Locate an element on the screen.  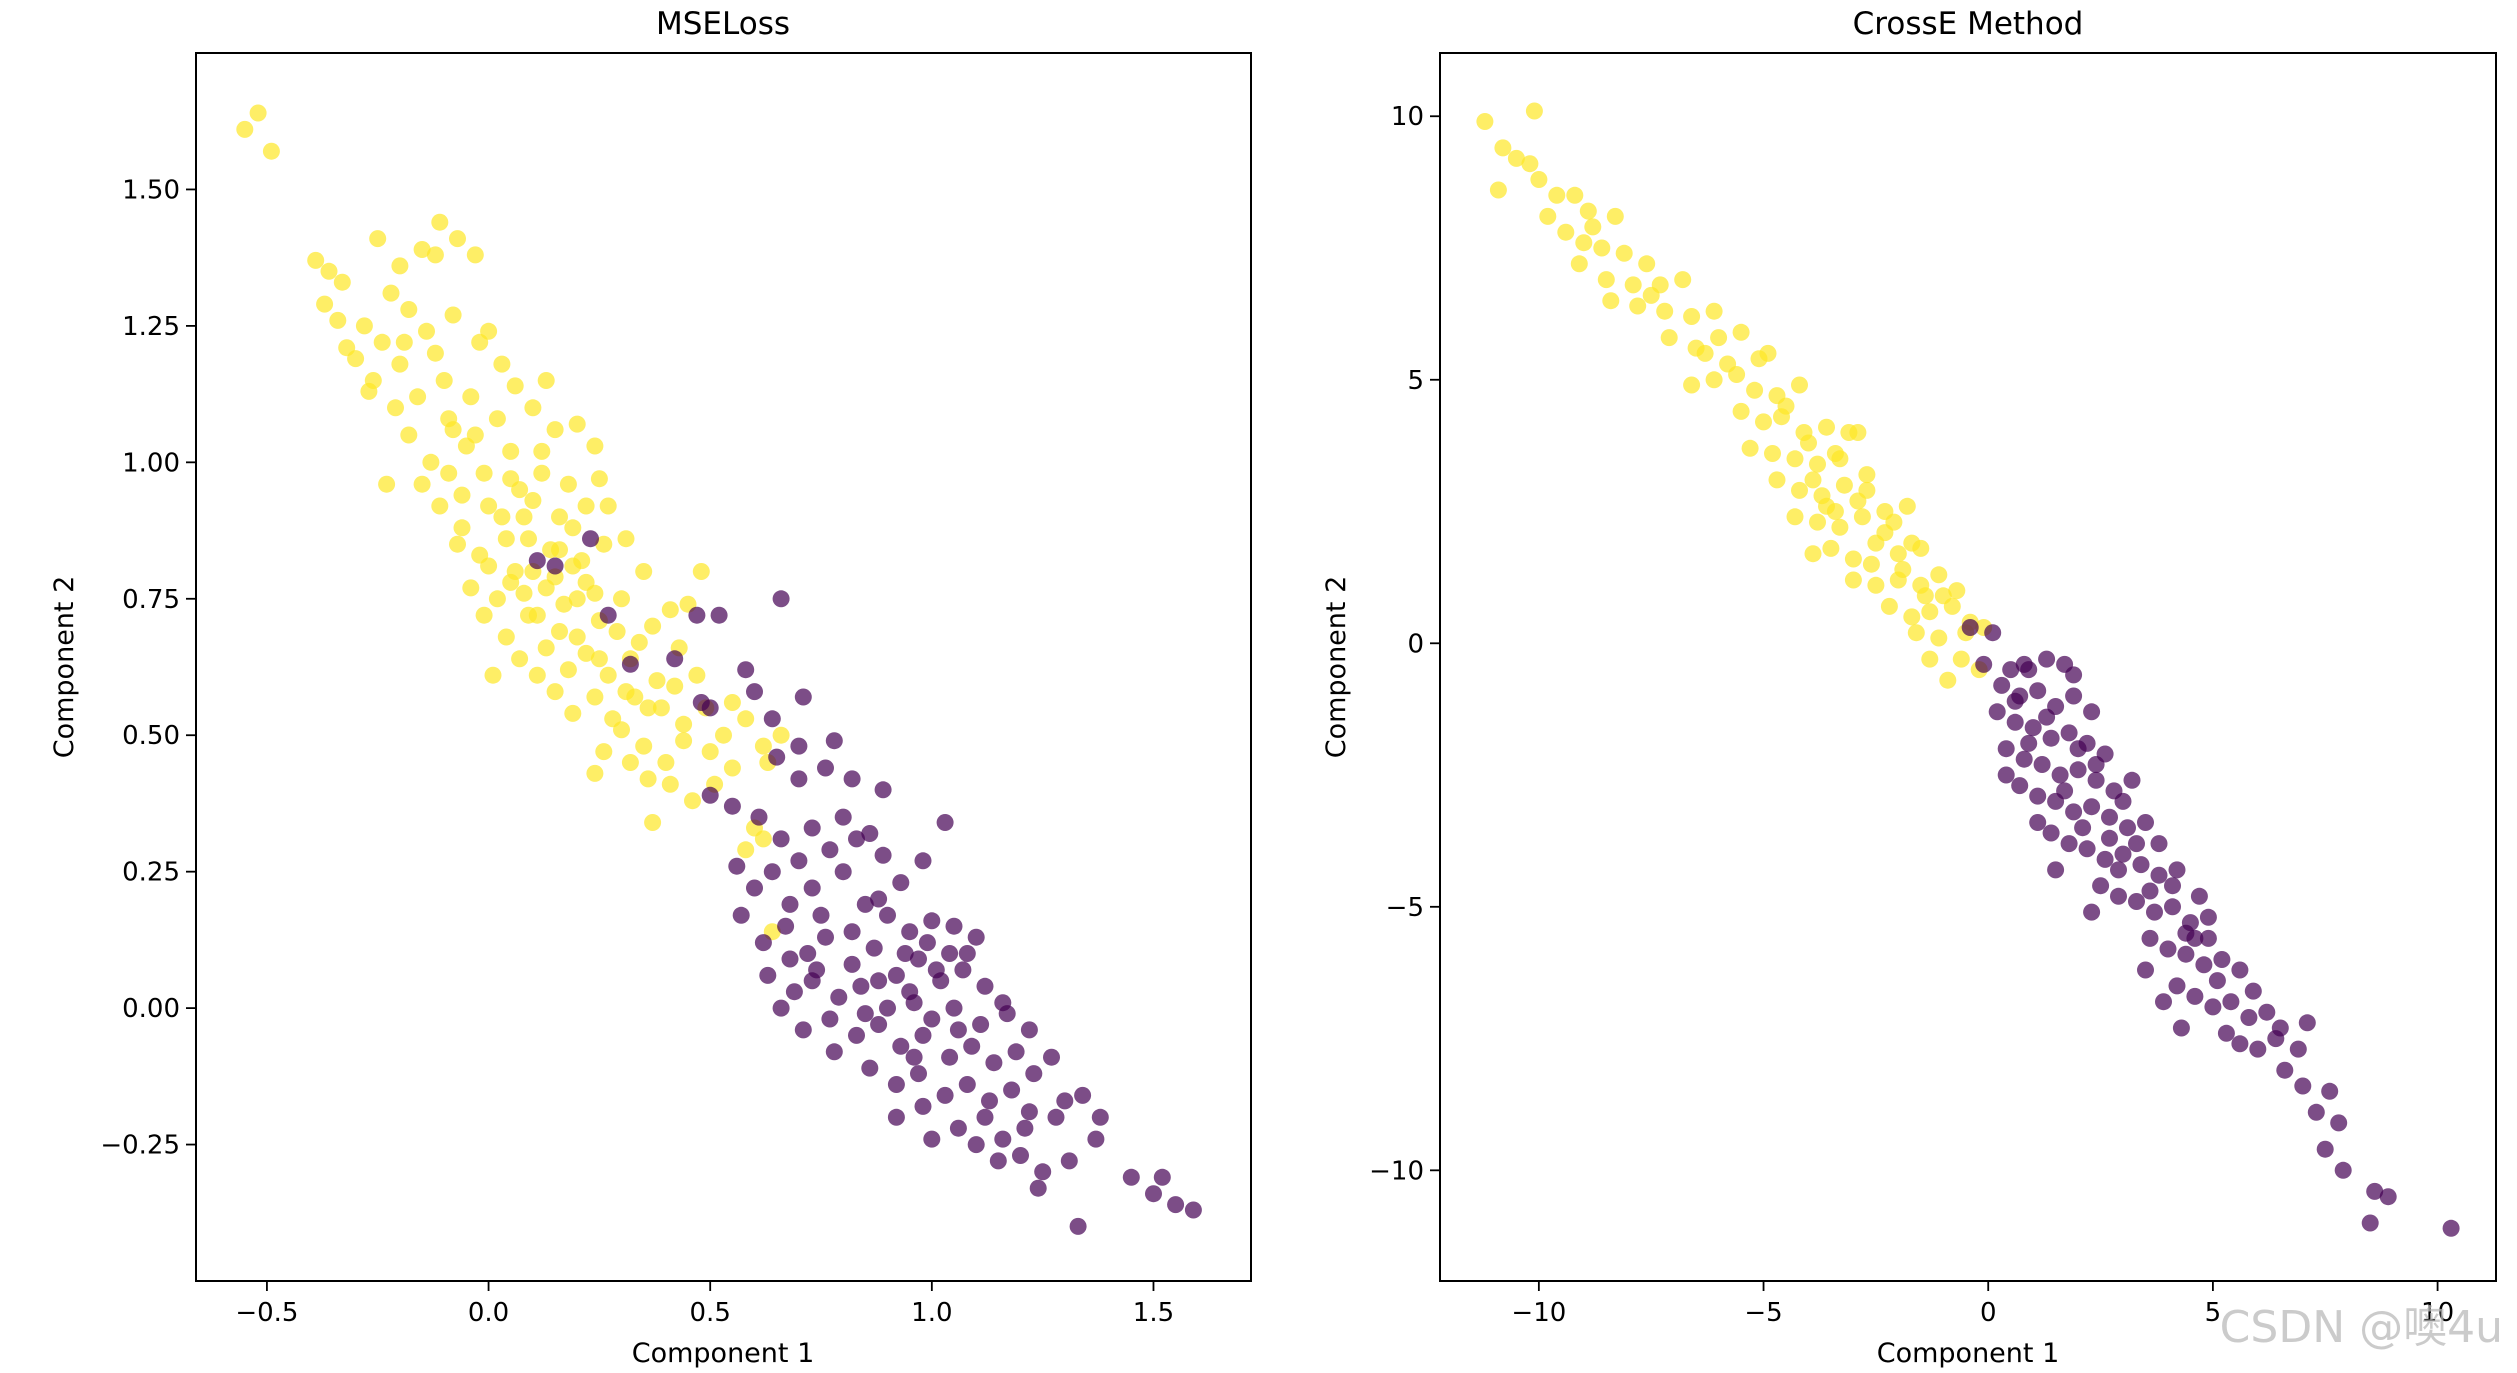
mseloss-title: MSELoss is located at coordinates (723, 24).